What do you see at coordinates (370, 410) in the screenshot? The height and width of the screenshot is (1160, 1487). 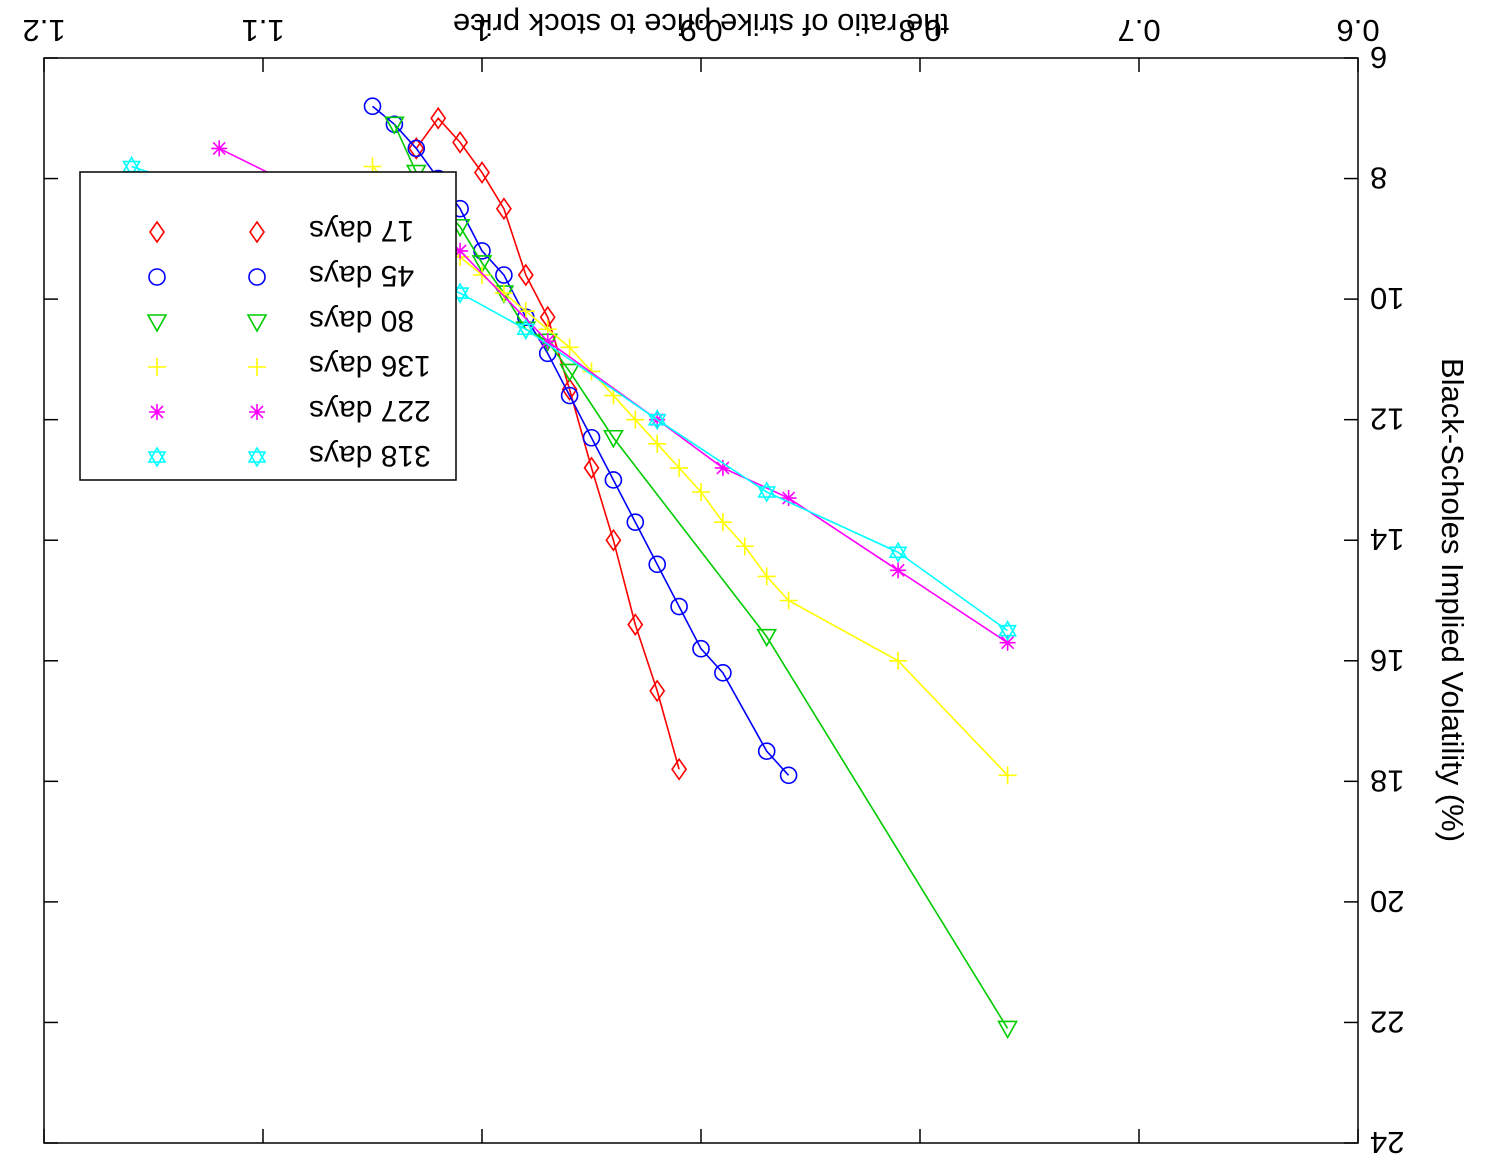 I see `legend-label-227-days: 227 days` at bounding box center [370, 410].